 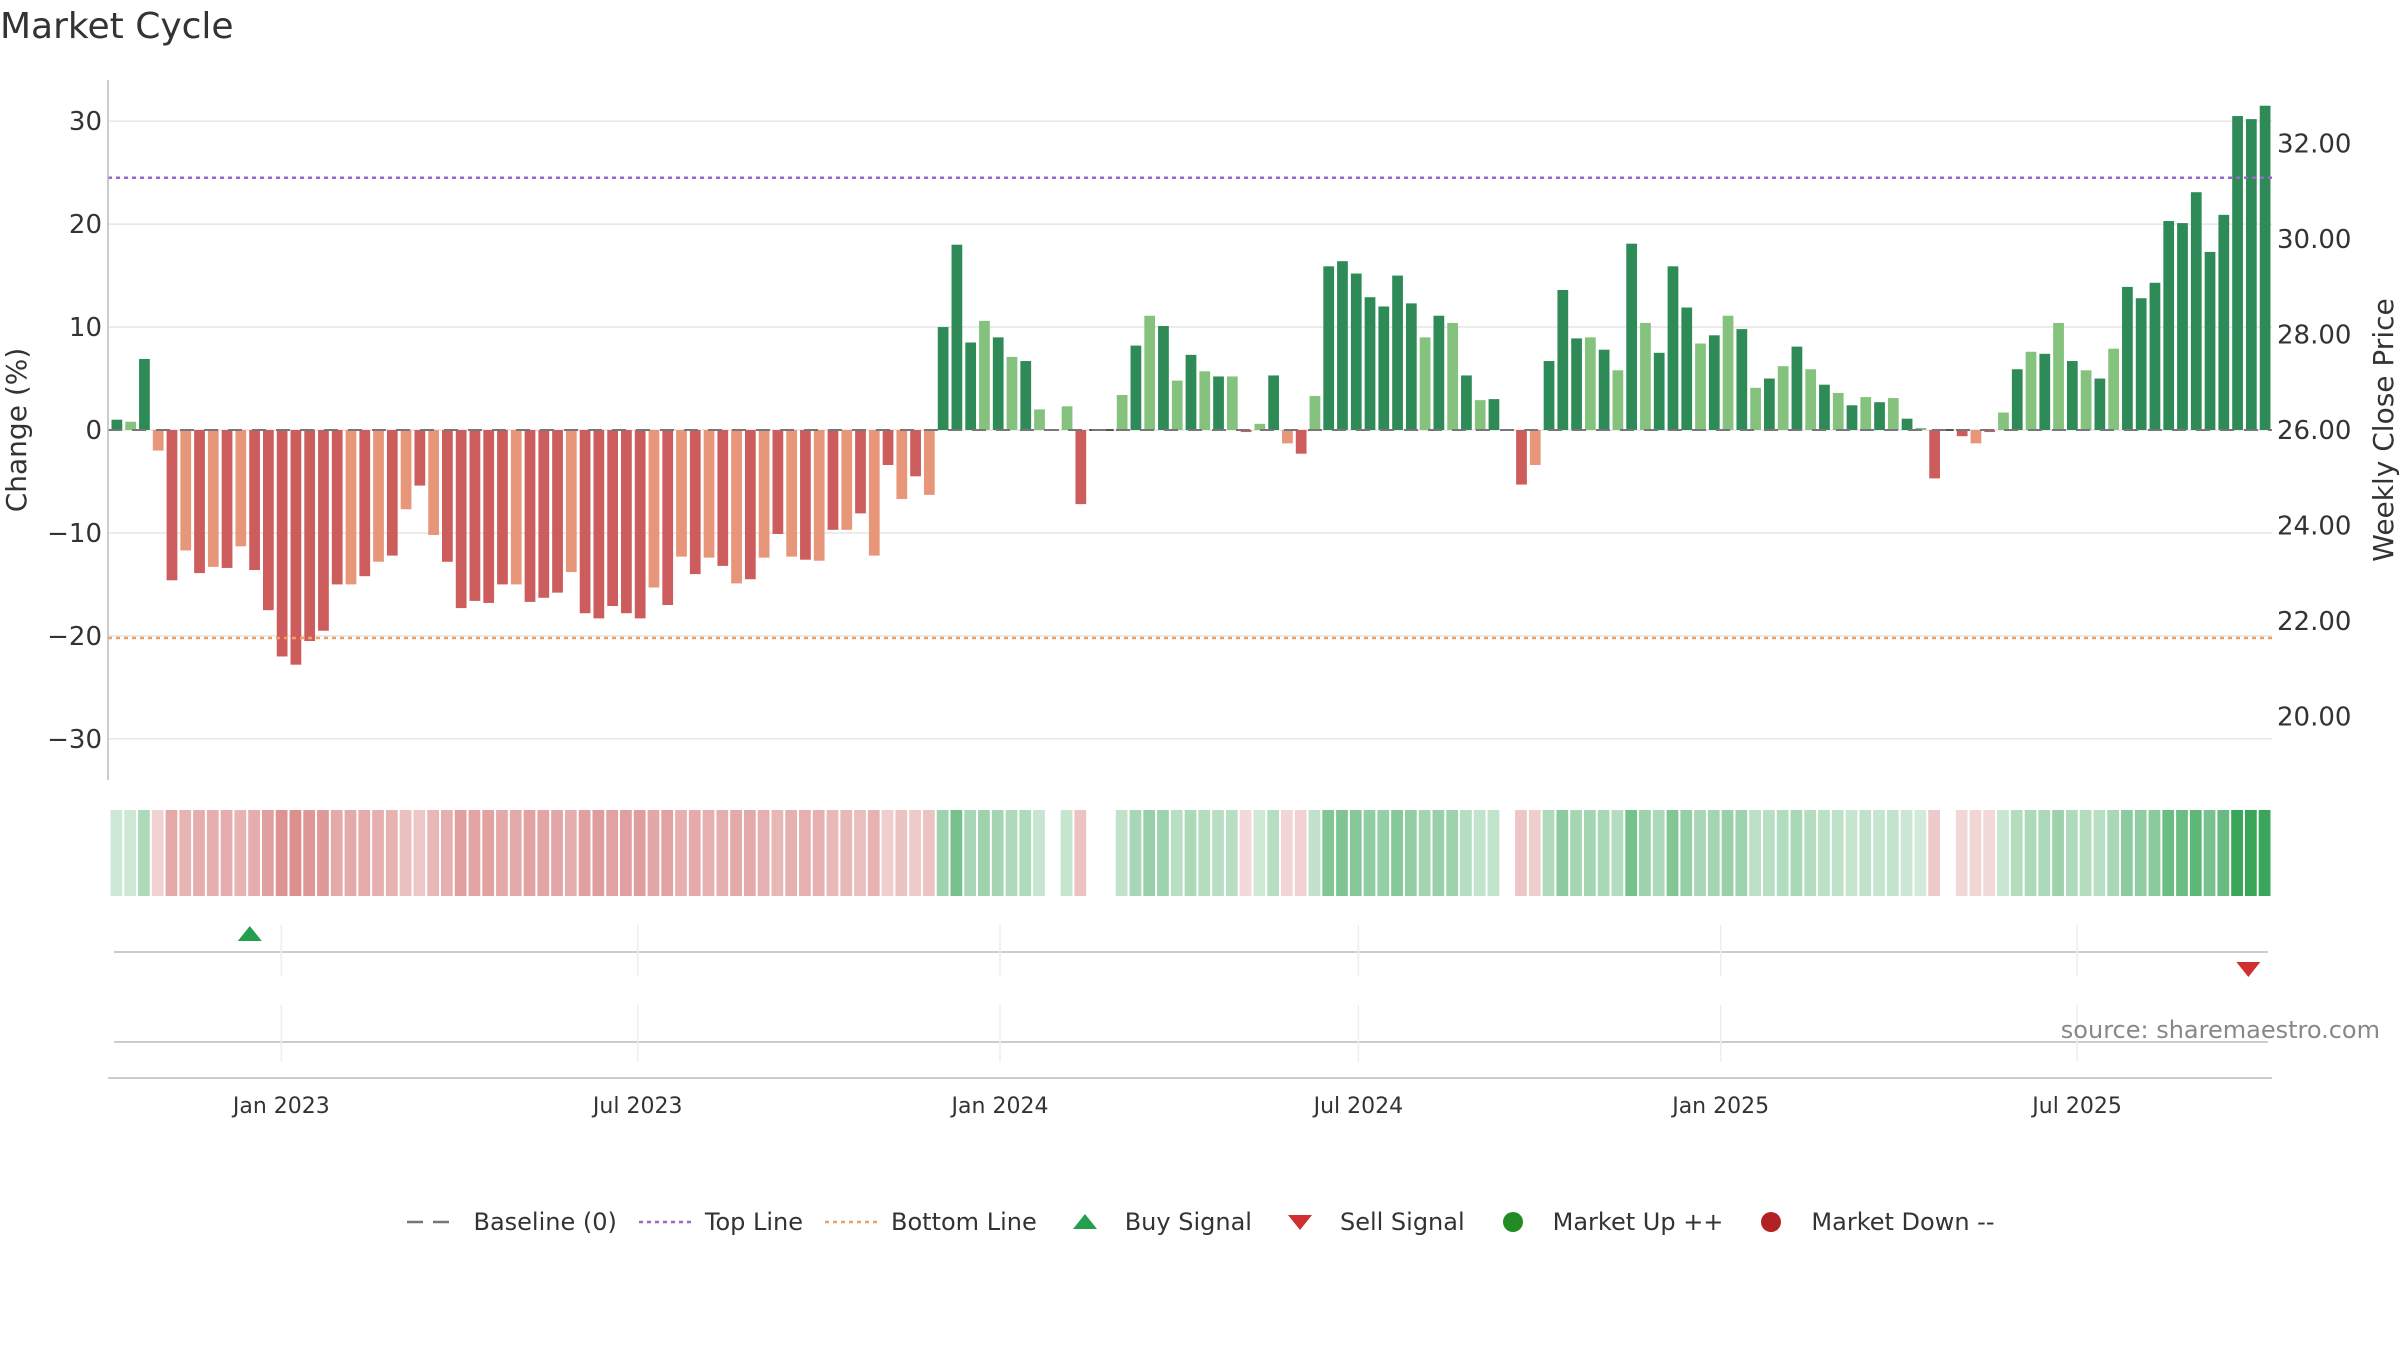 What do you see at coordinates (2314, 240) in the screenshot?
I see `y2-tick-label: 30.00` at bounding box center [2314, 240].